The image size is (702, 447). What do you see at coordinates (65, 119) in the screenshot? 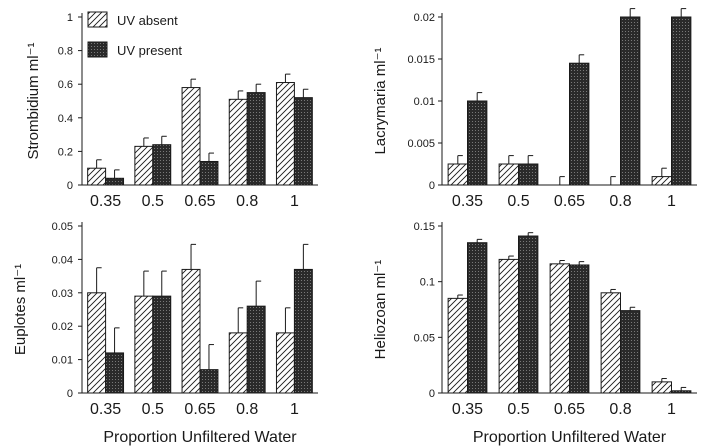
I see `y-tick-label: 0.4` at bounding box center [65, 119].